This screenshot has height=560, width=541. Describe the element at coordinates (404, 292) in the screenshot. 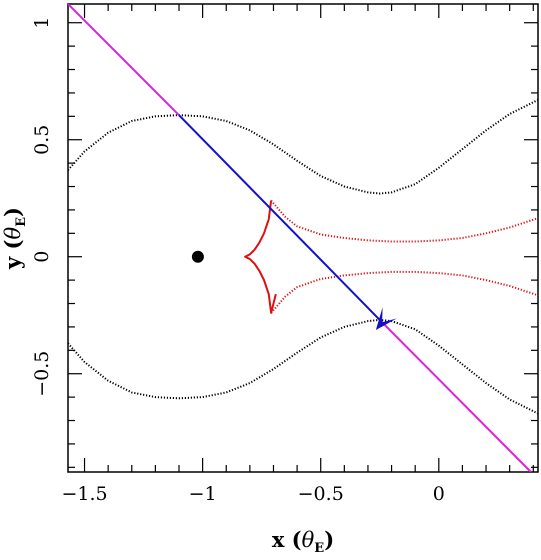

I see `series-caustic-lower-branch` at that location.